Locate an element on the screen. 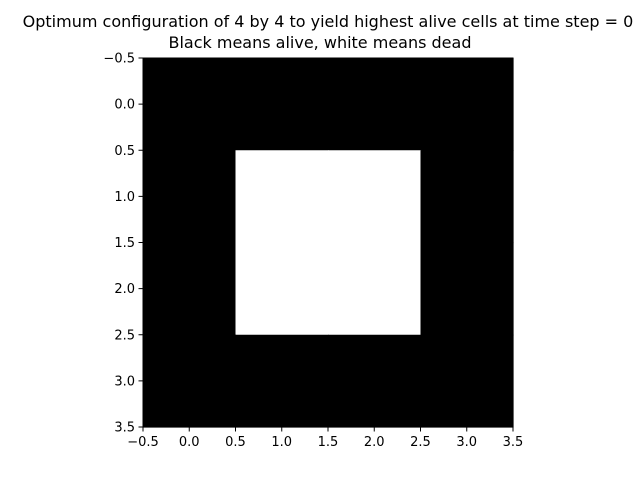 Image resolution: width=640 pixels, height=480 pixels. cell-r2-c0 is located at coordinates (190, 289).